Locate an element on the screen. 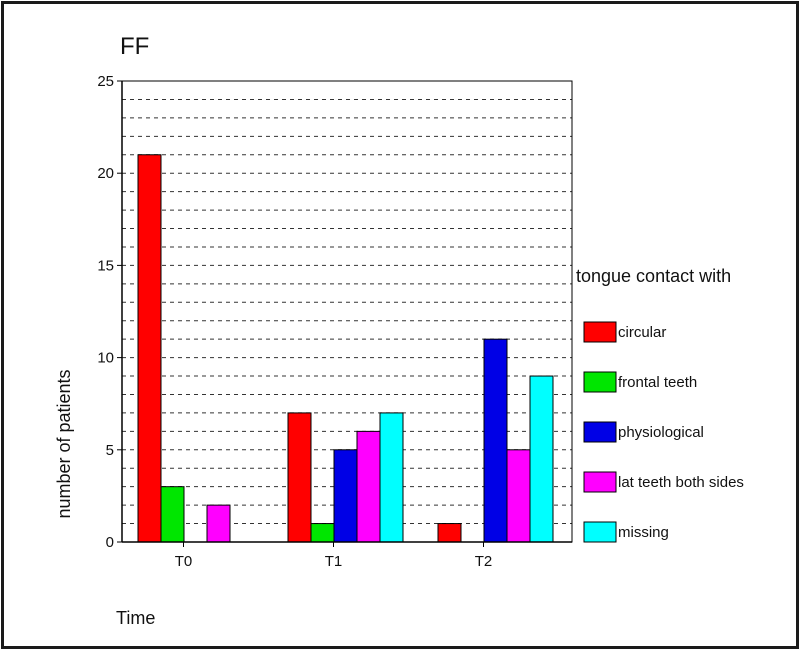 This screenshot has height=651, width=800. y-tick-label: 25 is located at coordinates (105, 81).